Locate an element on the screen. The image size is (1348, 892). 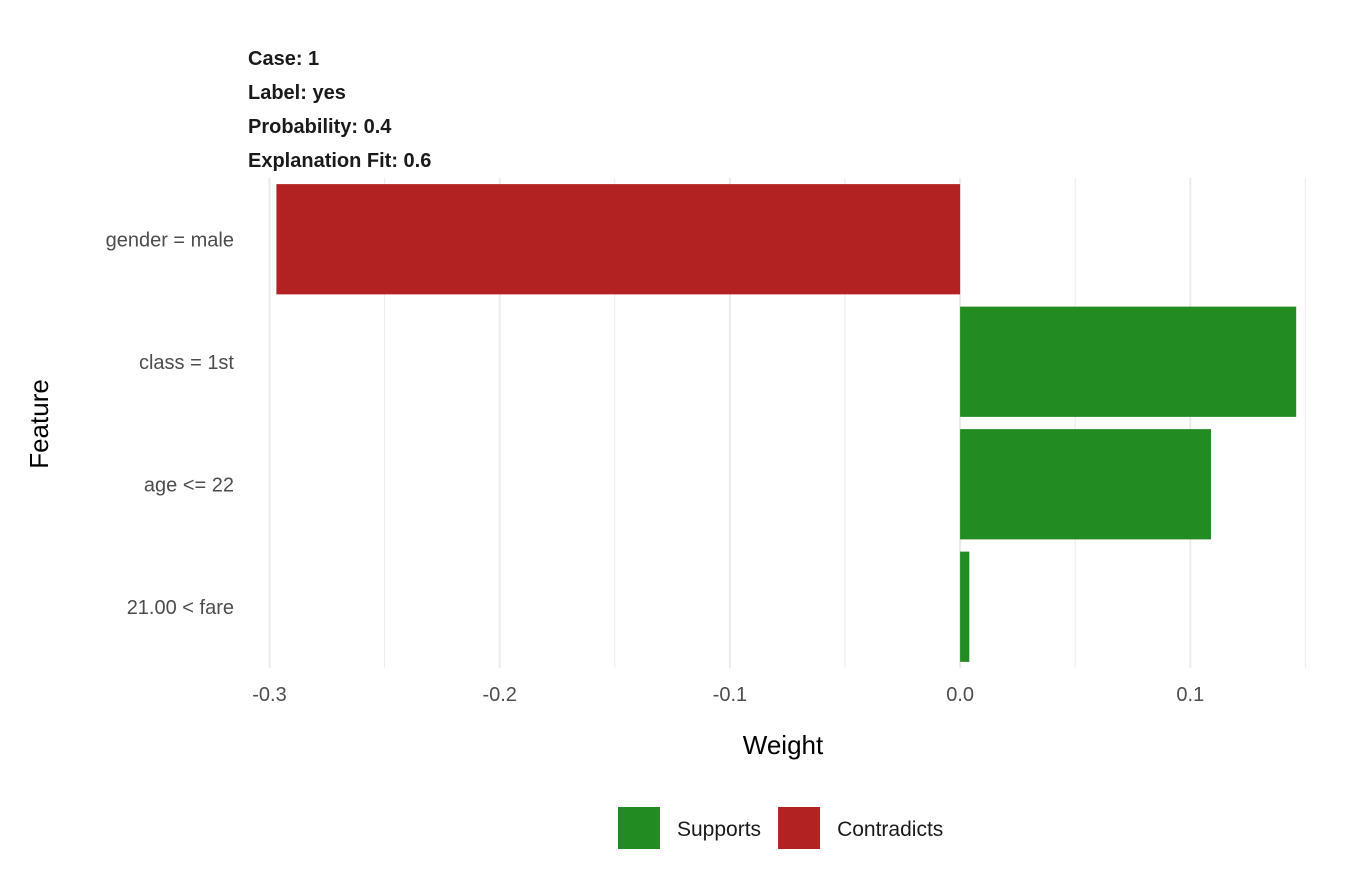
legend-label-supports: Supports is located at coordinates (719, 829).